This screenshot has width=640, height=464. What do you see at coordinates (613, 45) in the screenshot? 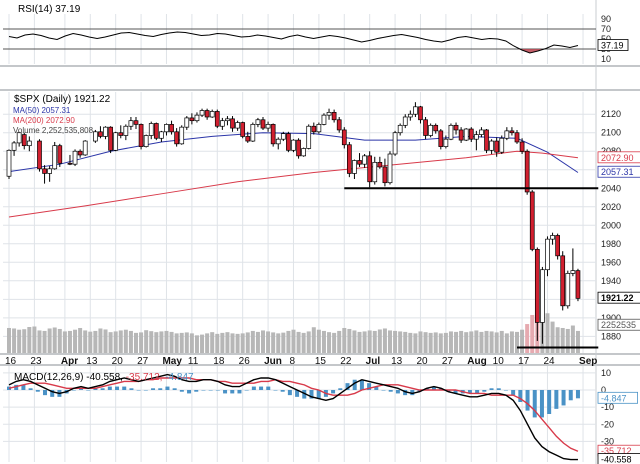
I see `rsi-value-box` at bounding box center [613, 45].